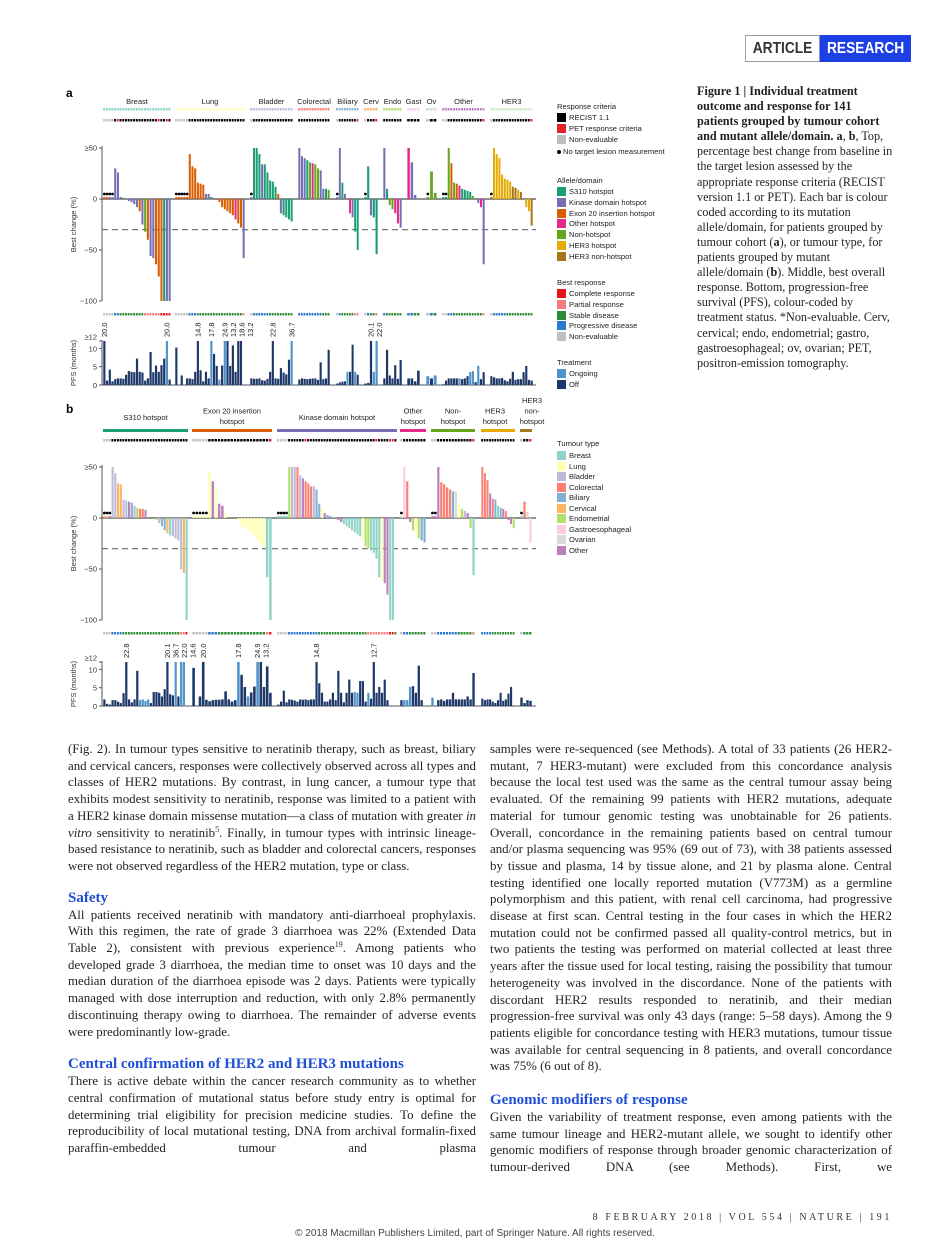 The image size is (950, 1249). What do you see at coordinates (90, 250) in the screenshot?
I see `change-tick-label: −50` at bounding box center [90, 250].